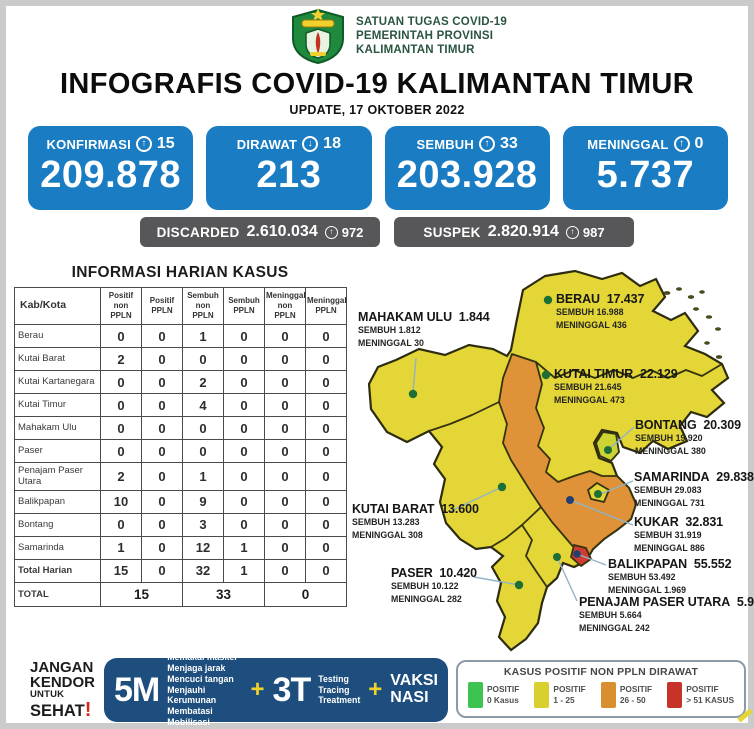 Image resolution: width=754 pixels, height=729 pixels. What do you see at coordinates (57, 570) in the screenshot?
I see `row-region-name: Total Harian` at bounding box center [57, 570].